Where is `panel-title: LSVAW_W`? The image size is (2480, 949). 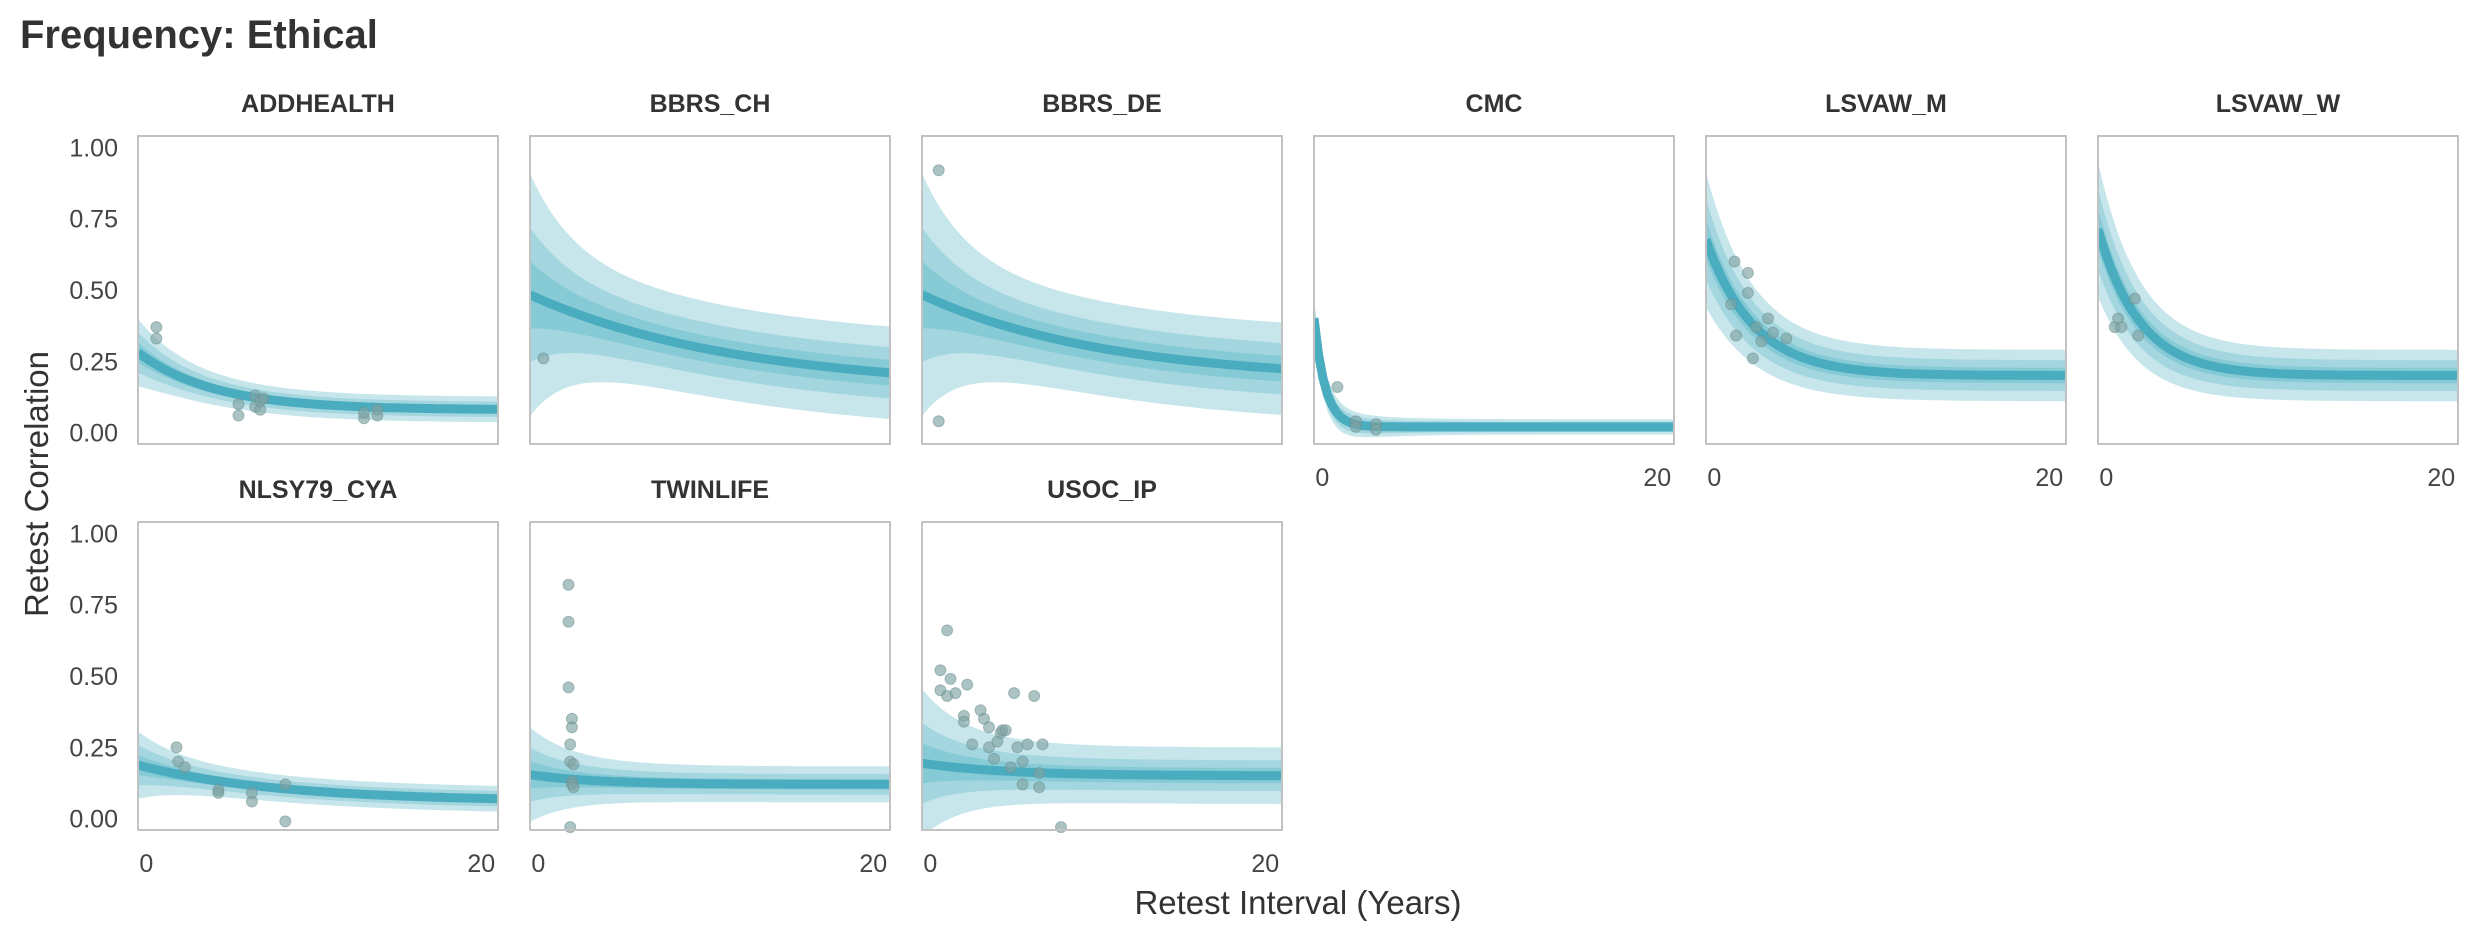 panel-title: LSVAW_W is located at coordinates (2278, 104).